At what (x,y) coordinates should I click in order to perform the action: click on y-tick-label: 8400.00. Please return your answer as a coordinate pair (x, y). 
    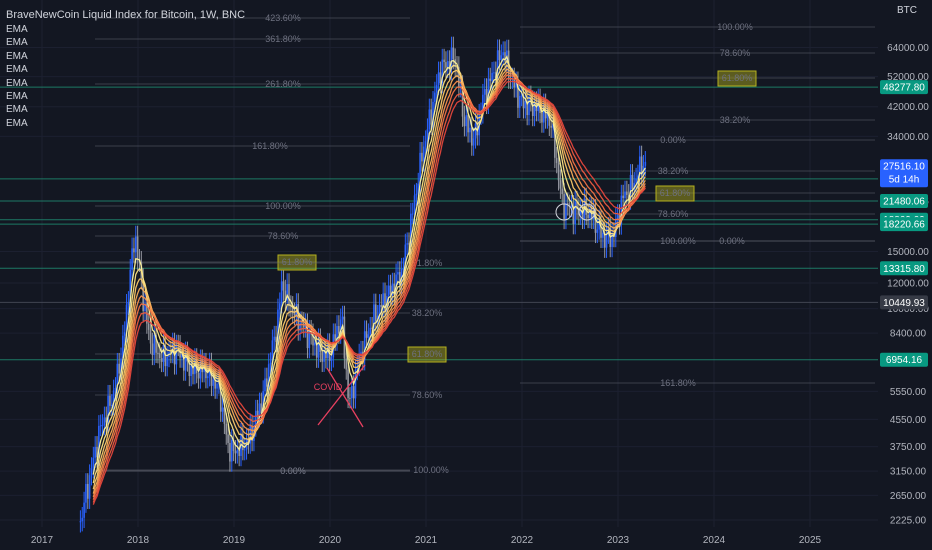
    Looking at the image, I should click on (908, 334).